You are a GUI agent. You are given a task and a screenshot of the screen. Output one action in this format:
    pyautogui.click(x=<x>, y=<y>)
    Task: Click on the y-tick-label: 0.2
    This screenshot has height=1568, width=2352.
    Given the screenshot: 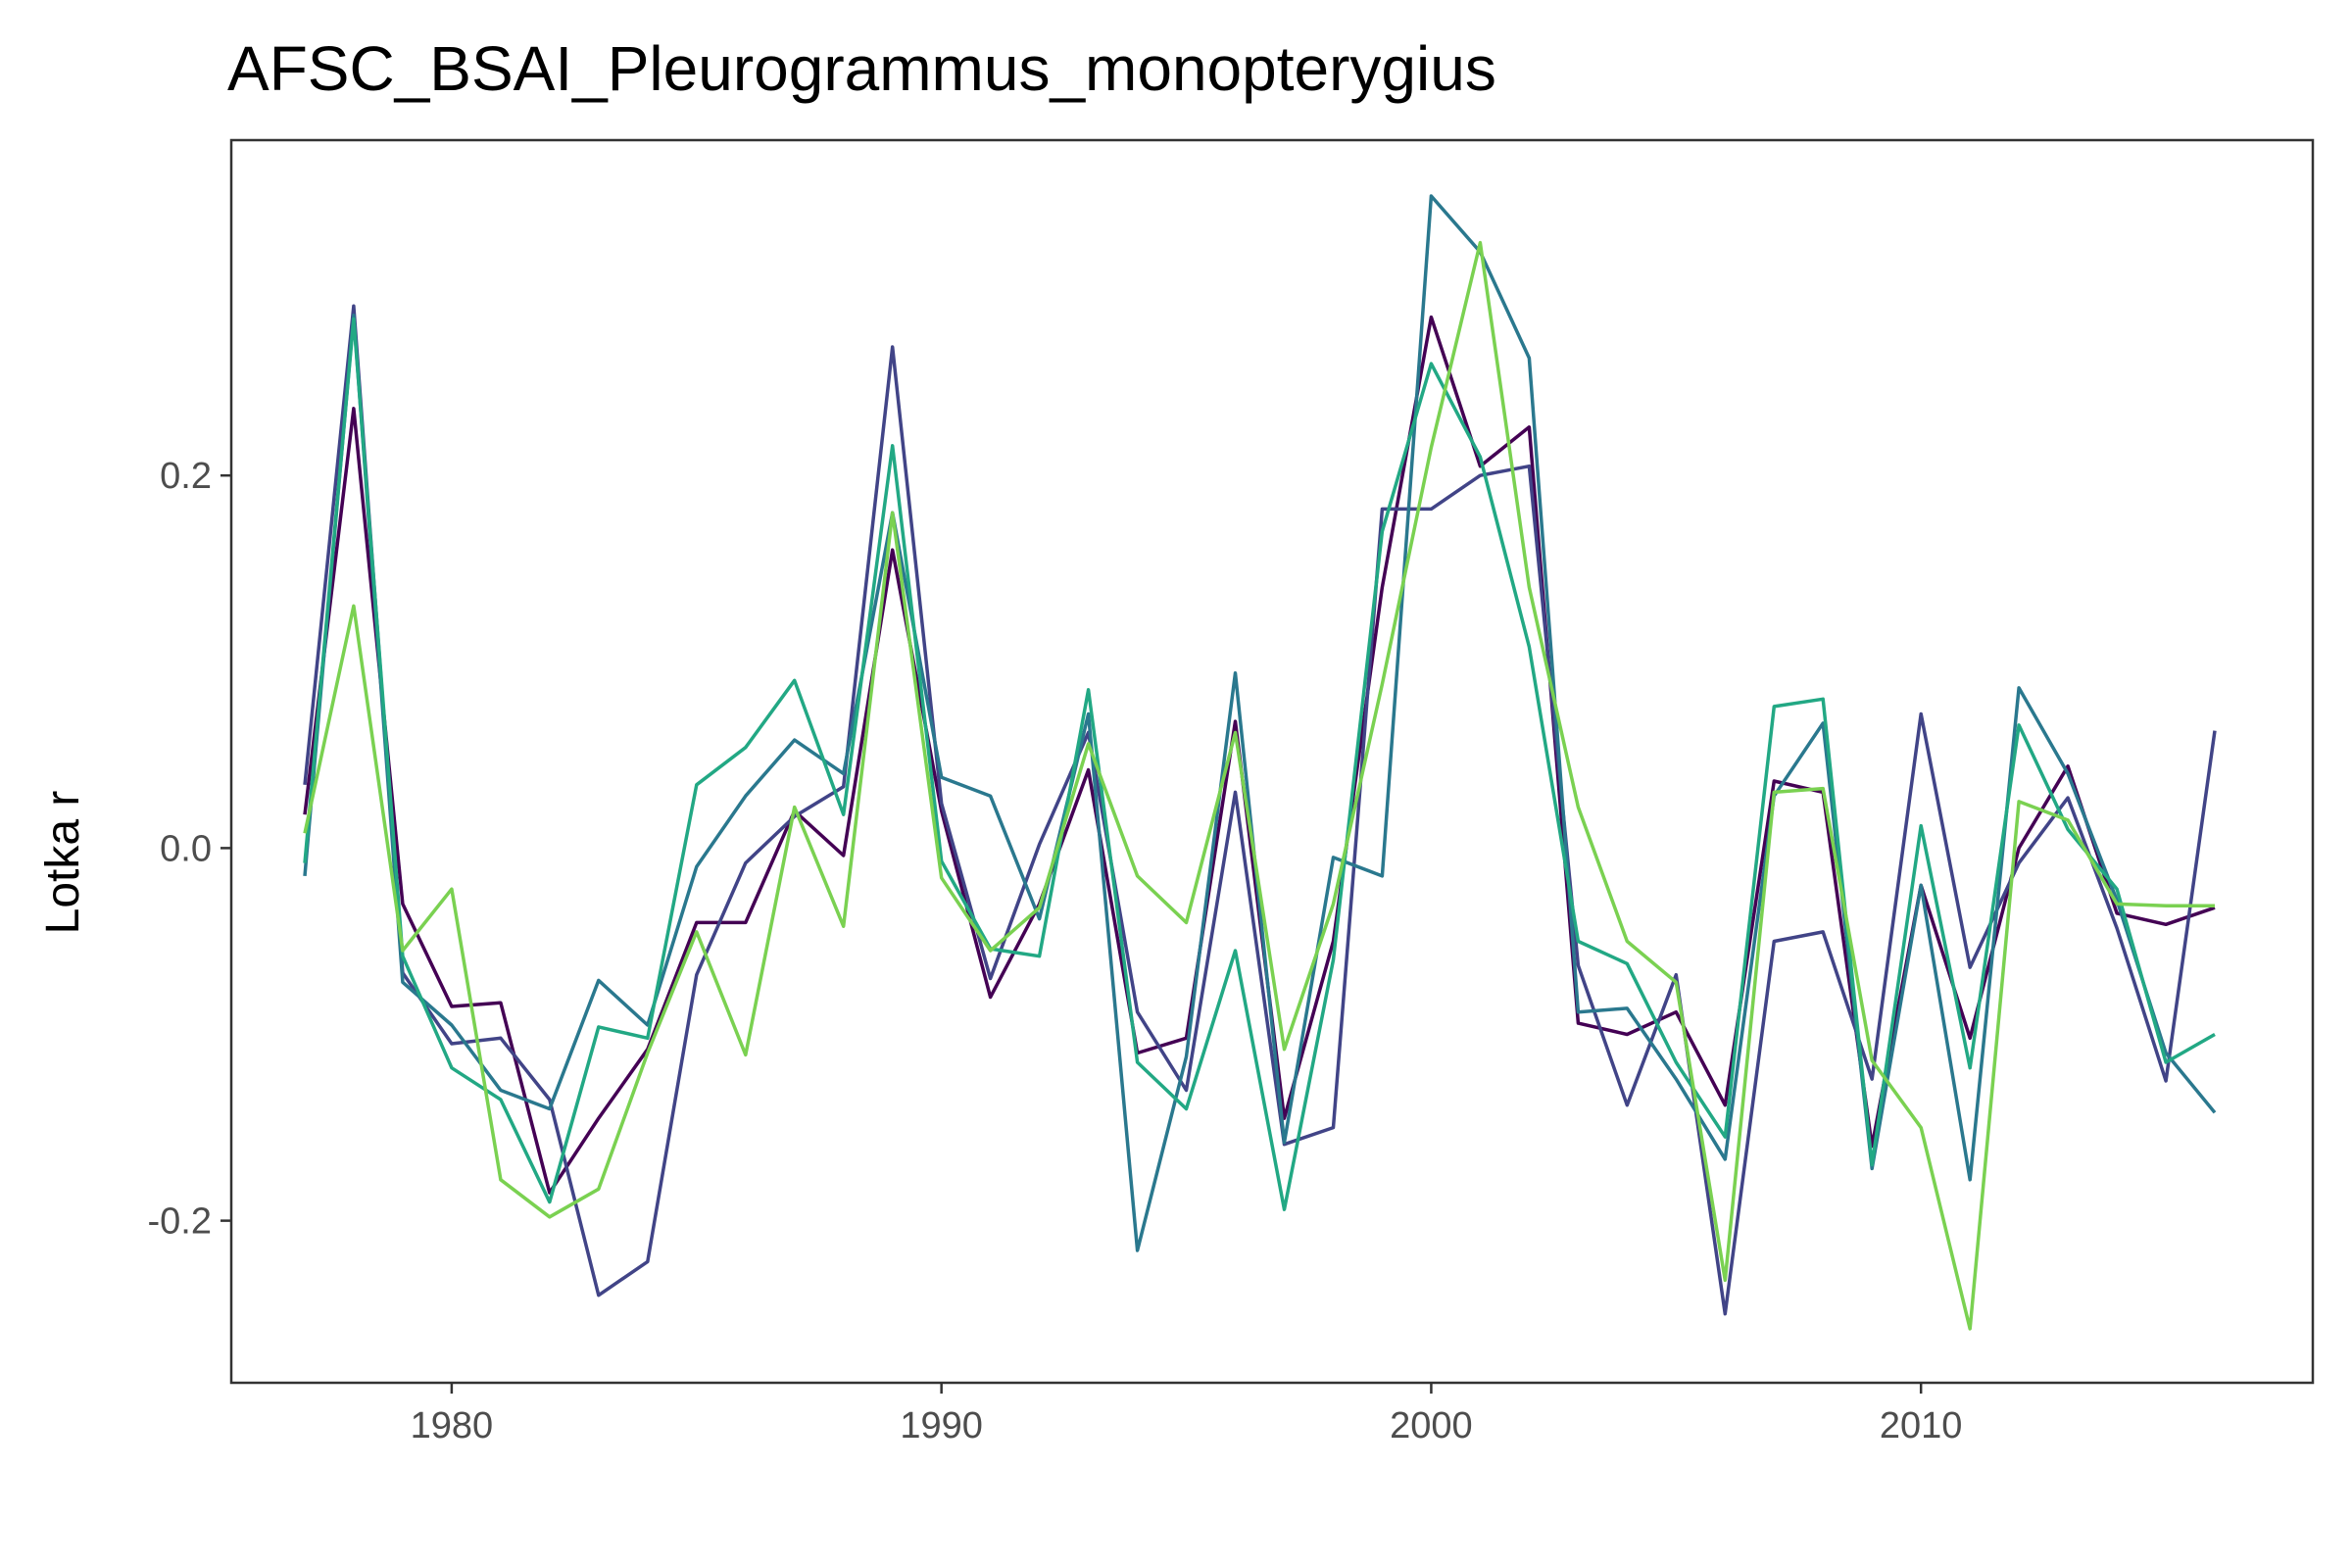 What is the action you would take?
    pyautogui.click(x=186, y=476)
    